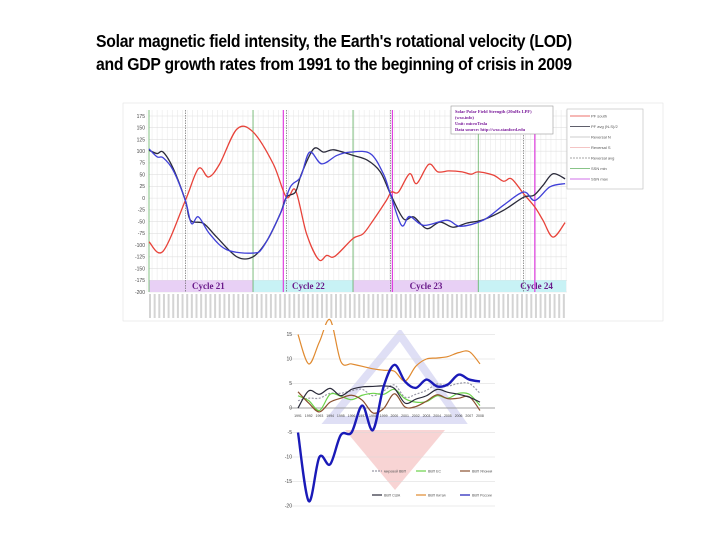  I want to click on legend-label: SSN max, so click(599, 178).